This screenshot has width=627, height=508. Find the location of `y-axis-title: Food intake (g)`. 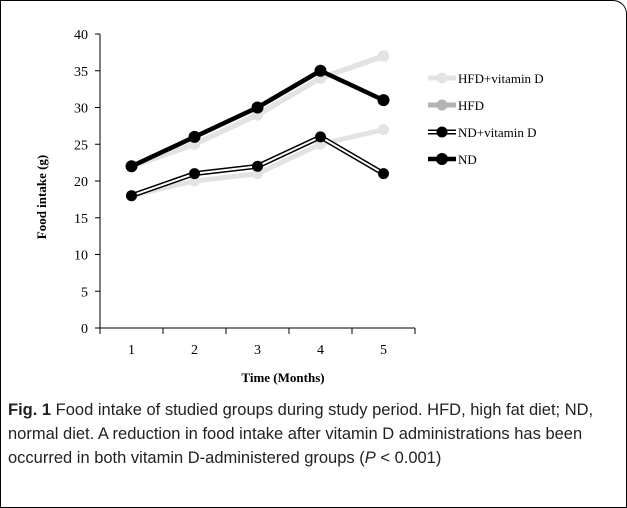

y-axis-title: Food intake (g) is located at coordinates (41, 197).